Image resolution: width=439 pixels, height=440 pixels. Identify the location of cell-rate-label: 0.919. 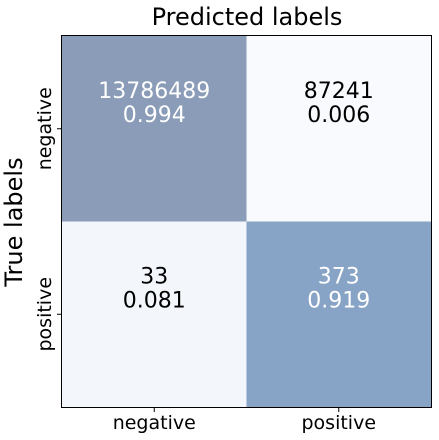
(338, 300).